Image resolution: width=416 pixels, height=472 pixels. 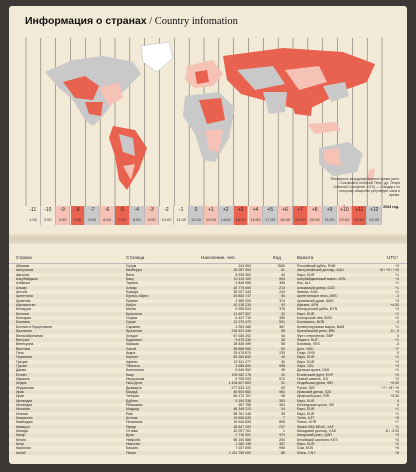 What do you see at coordinates (208, 275) in the screenshot?
I see `table-row: Австрия Вена 8 935 362 43 Евро, EUR +1` at bounding box center [208, 275].